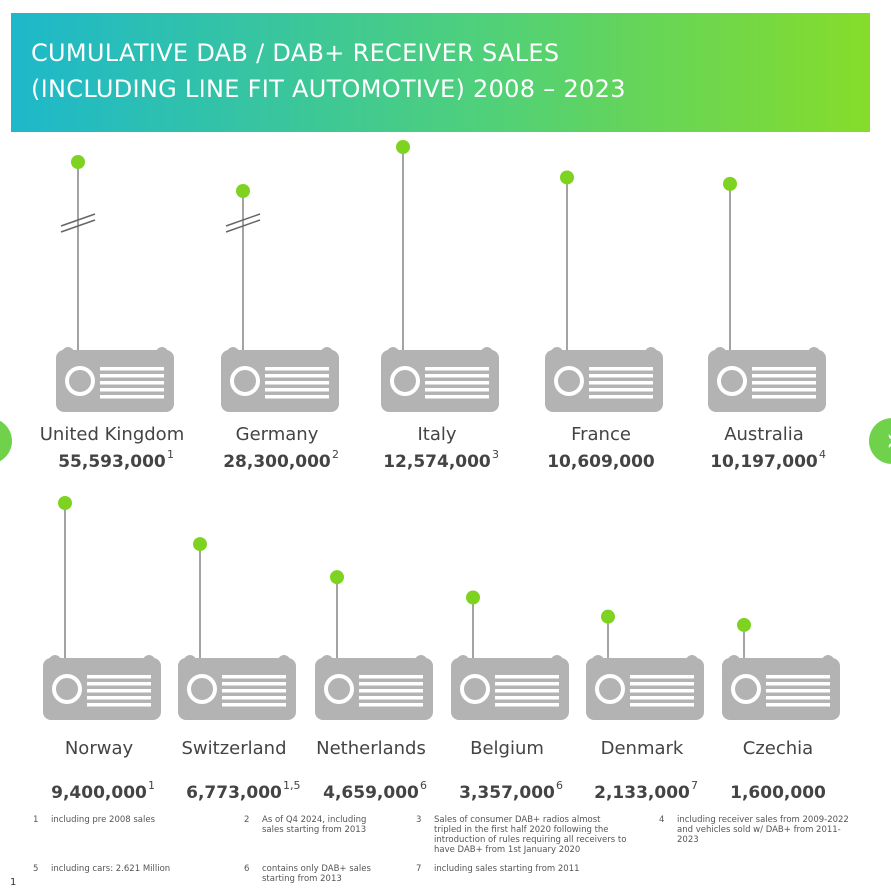 The height and width of the screenshot is (896, 891). I want to click on country-label-netherlands: Netherlands, so click(371, 748).